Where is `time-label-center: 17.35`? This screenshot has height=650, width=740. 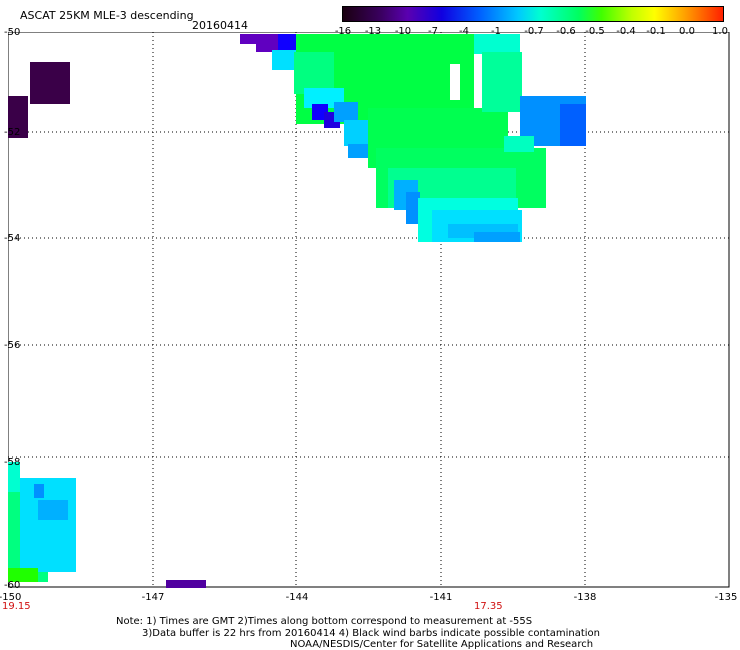 time-label-center: 17.35 is located at coordinates (488, 606).